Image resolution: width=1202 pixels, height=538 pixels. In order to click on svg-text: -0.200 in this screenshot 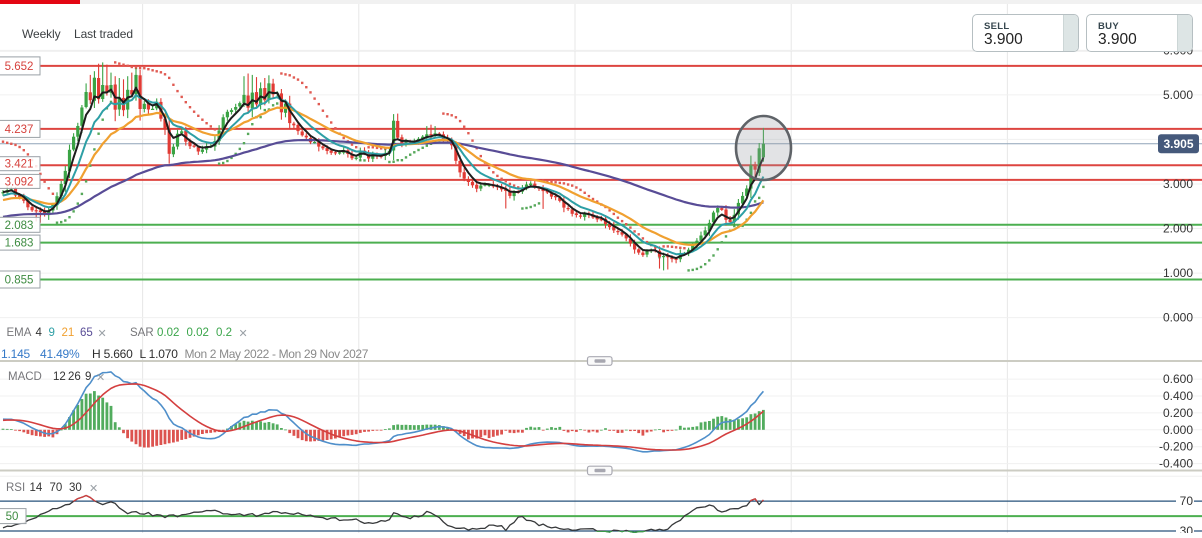, I will do `click(1176, 447)`.